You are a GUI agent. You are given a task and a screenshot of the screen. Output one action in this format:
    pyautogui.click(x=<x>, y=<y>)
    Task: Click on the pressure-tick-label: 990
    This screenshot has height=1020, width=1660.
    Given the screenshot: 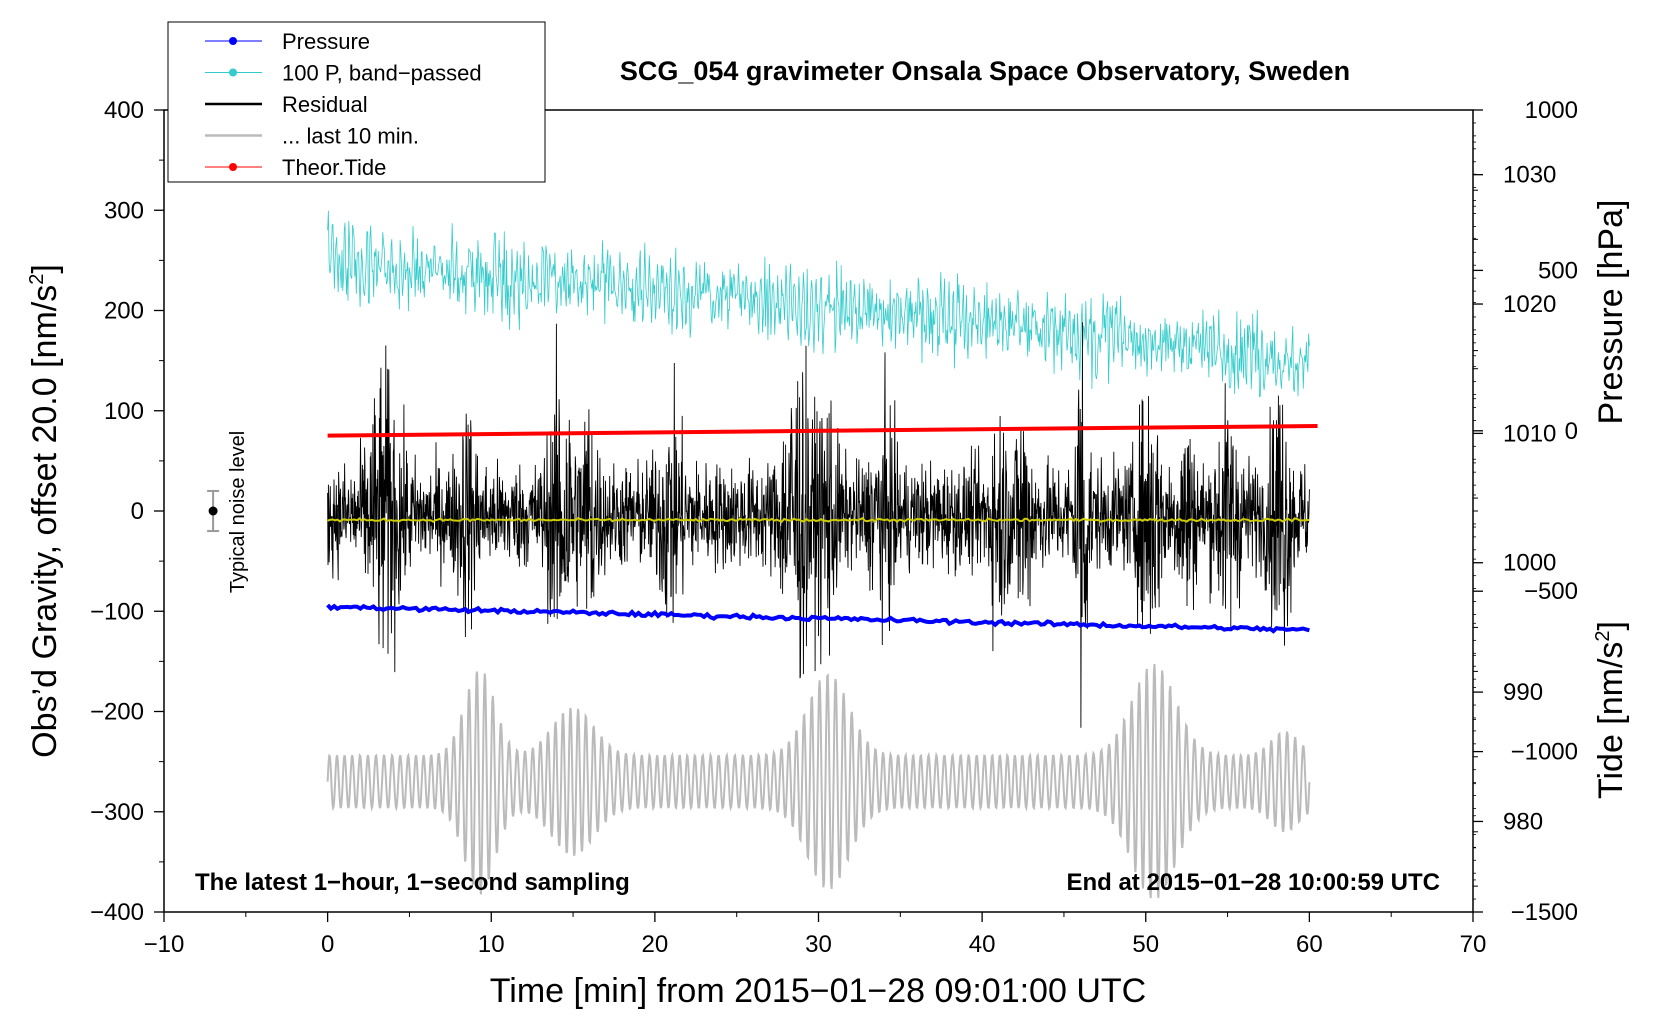 What is the action you would take?
    pyautogui.click(x=1523, y=692)
    